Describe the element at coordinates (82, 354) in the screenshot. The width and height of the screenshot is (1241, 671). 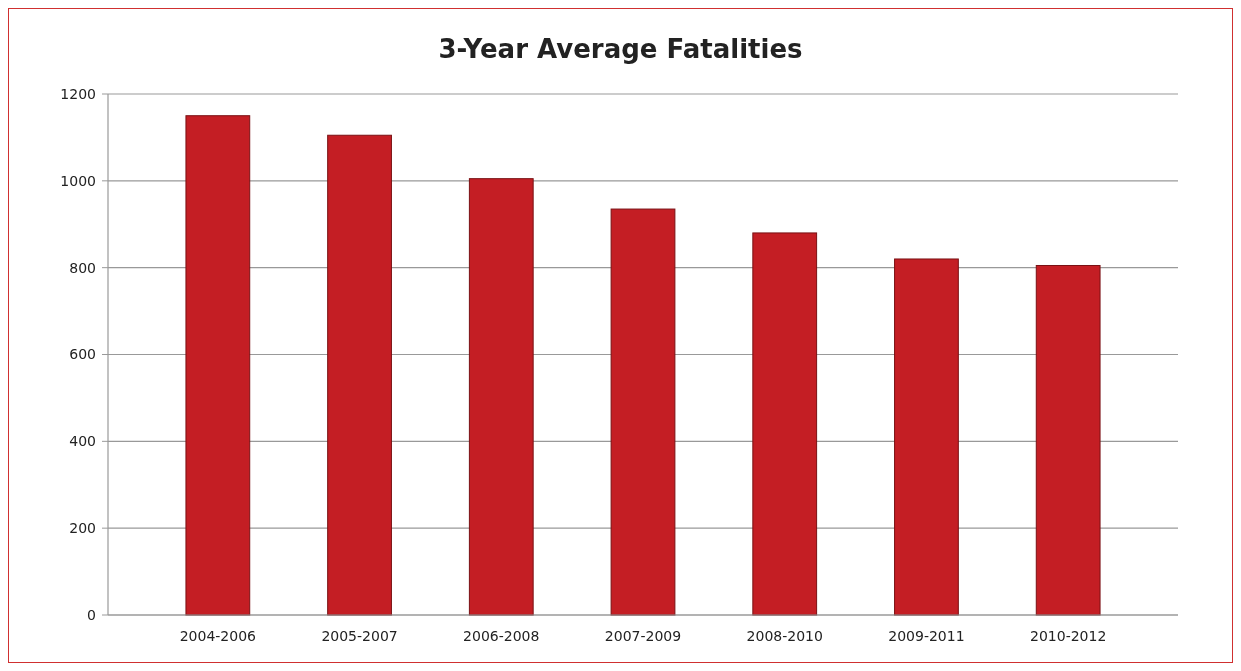
I see `y-tick-label: 600` at that location.